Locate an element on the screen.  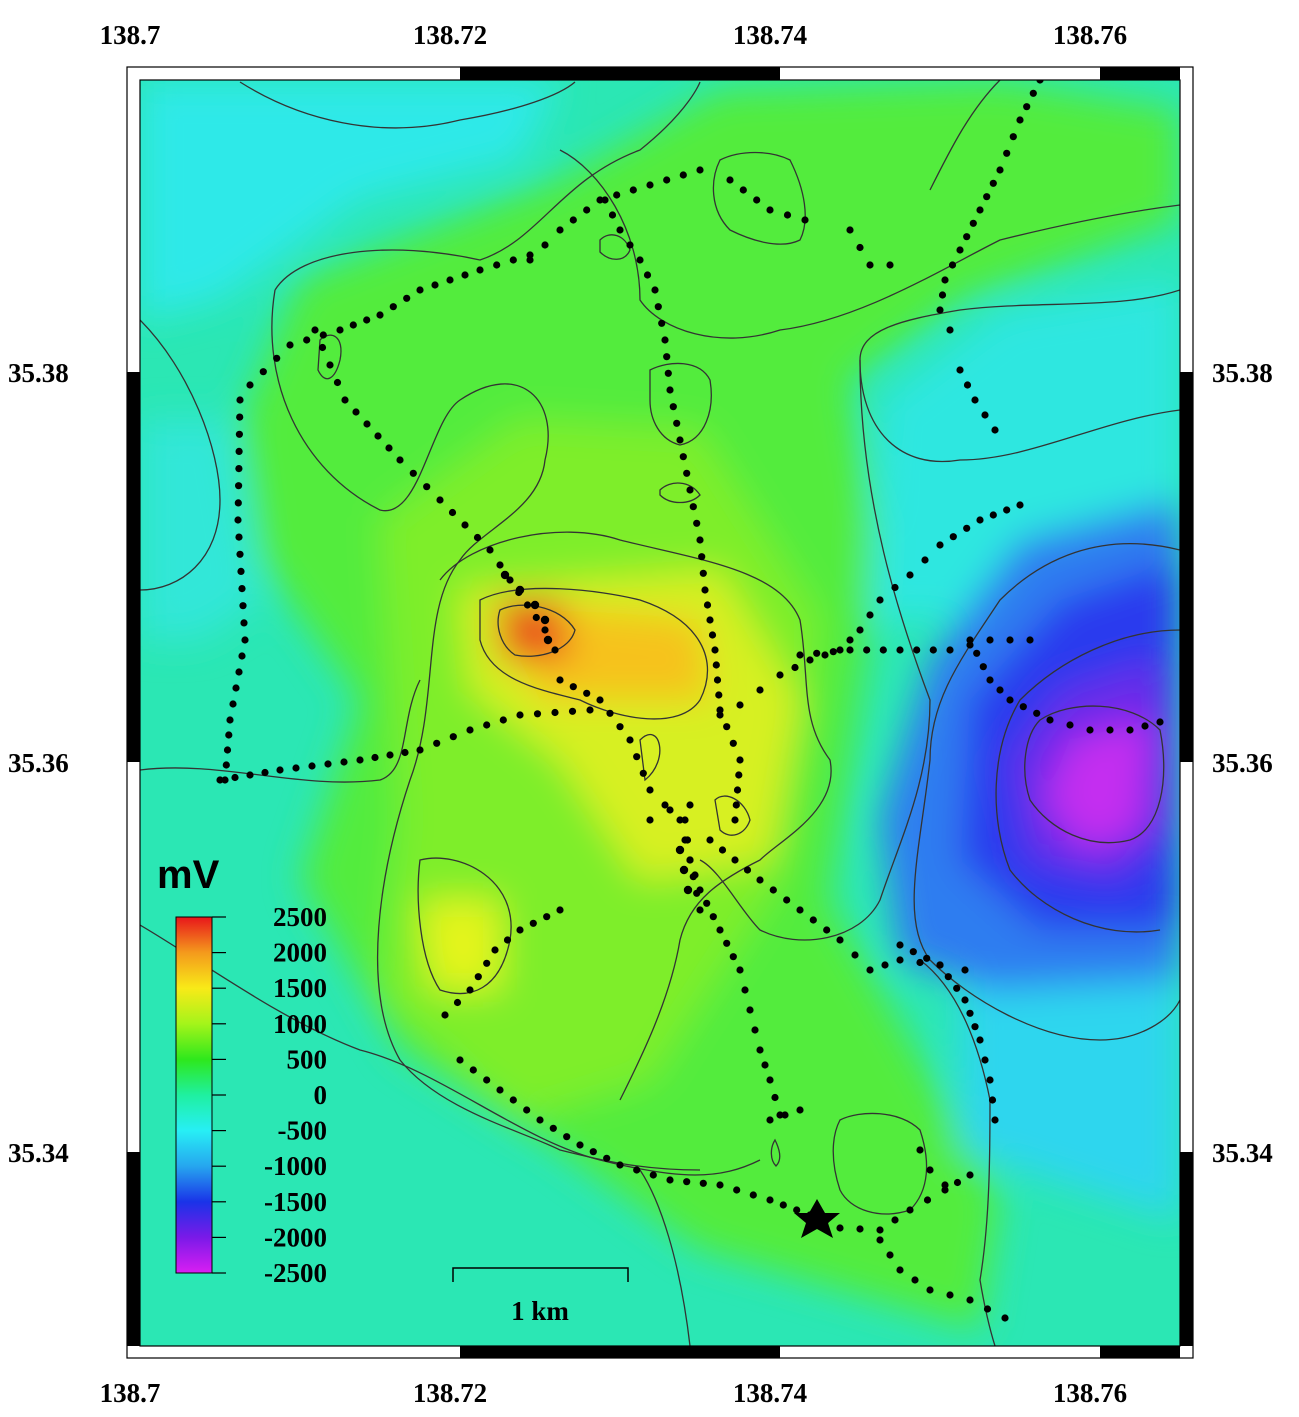
colorbar-gradient is located at coordinates (194, 1095).